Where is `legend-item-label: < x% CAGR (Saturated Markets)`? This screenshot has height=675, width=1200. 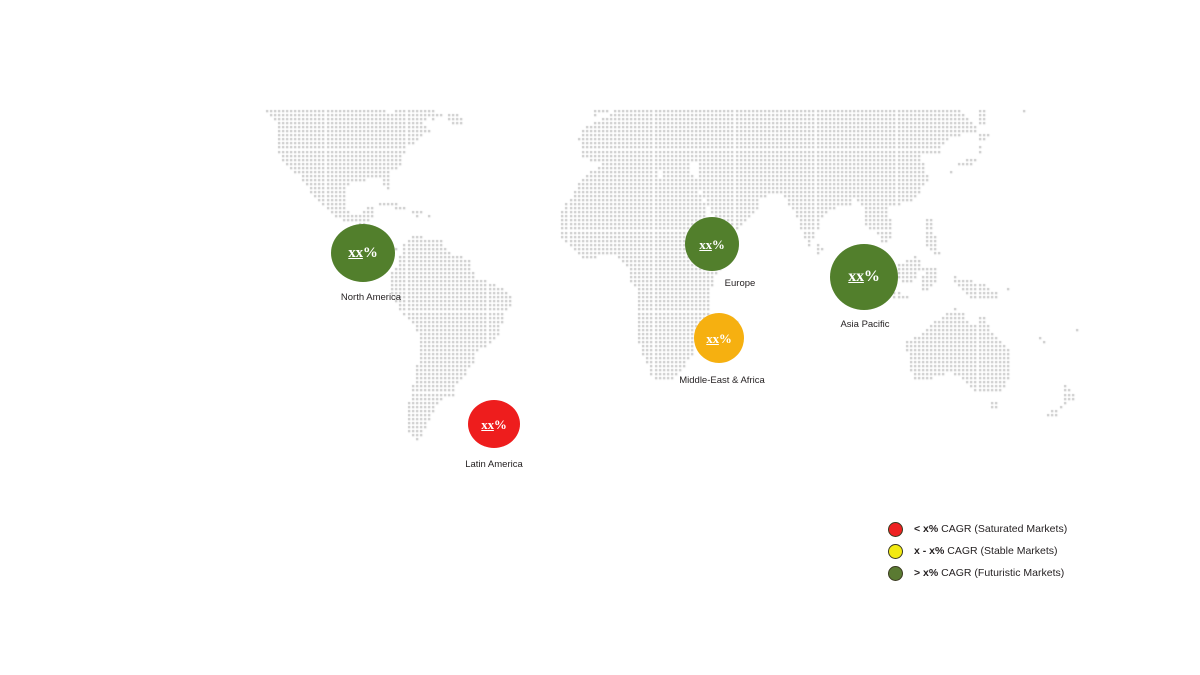
legend-item-label: < x% CAGR (Saturated Markets) is located at coordinates (991, 529).